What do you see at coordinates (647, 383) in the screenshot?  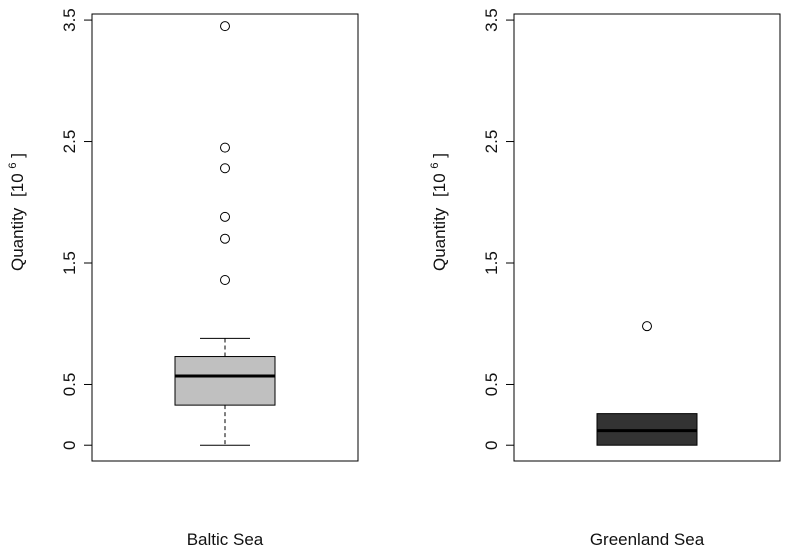 I see `box-greenland-sea` at bounding box center [647, 383].